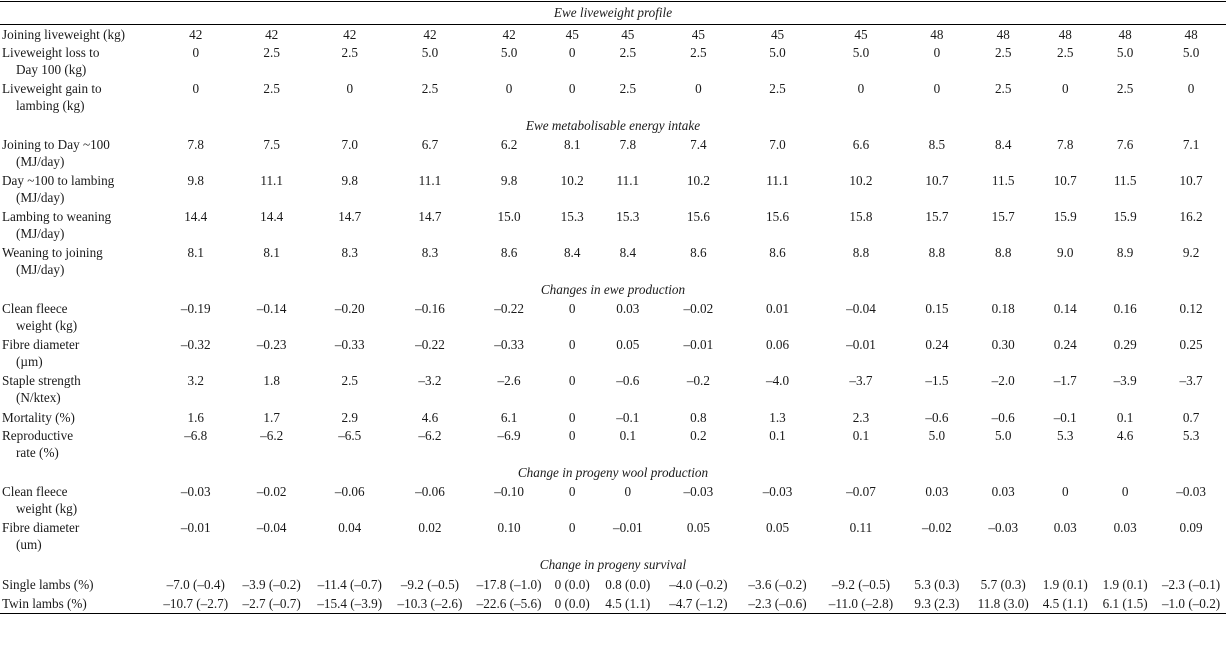 The width and height of the screenshot is (1226, 651). I want to click on table-cell: 6.2, so click(509, 144).